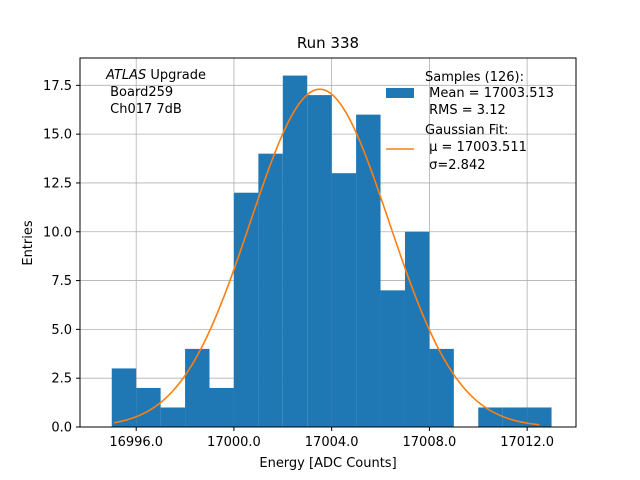 This screenshot has height=480, width=640. I want to click on y-axis-ticks: 0.0 2.5 5.0 7.5 10.0 12.5 15.0 17.5, so click(61, 257).